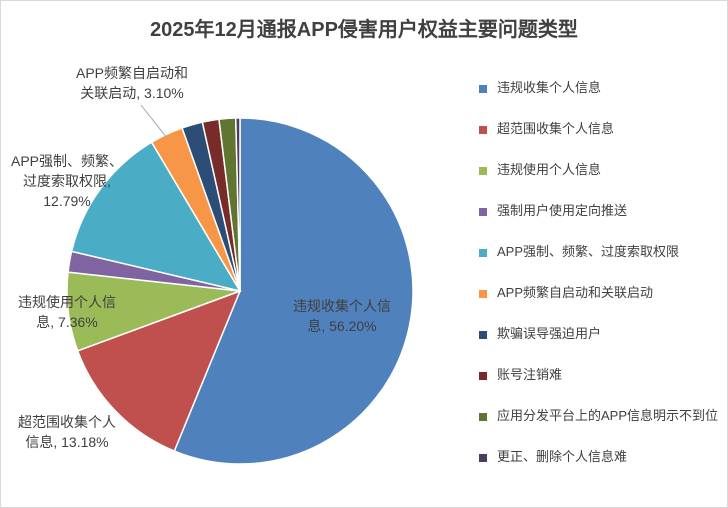 Image resolution: width=728 pixels, height=508 pixels. What do you see at coordinates (562, 456) in the screenshot?
I see `legend-label: 更正、删除个人信息难` at bounding box center [562, 456].